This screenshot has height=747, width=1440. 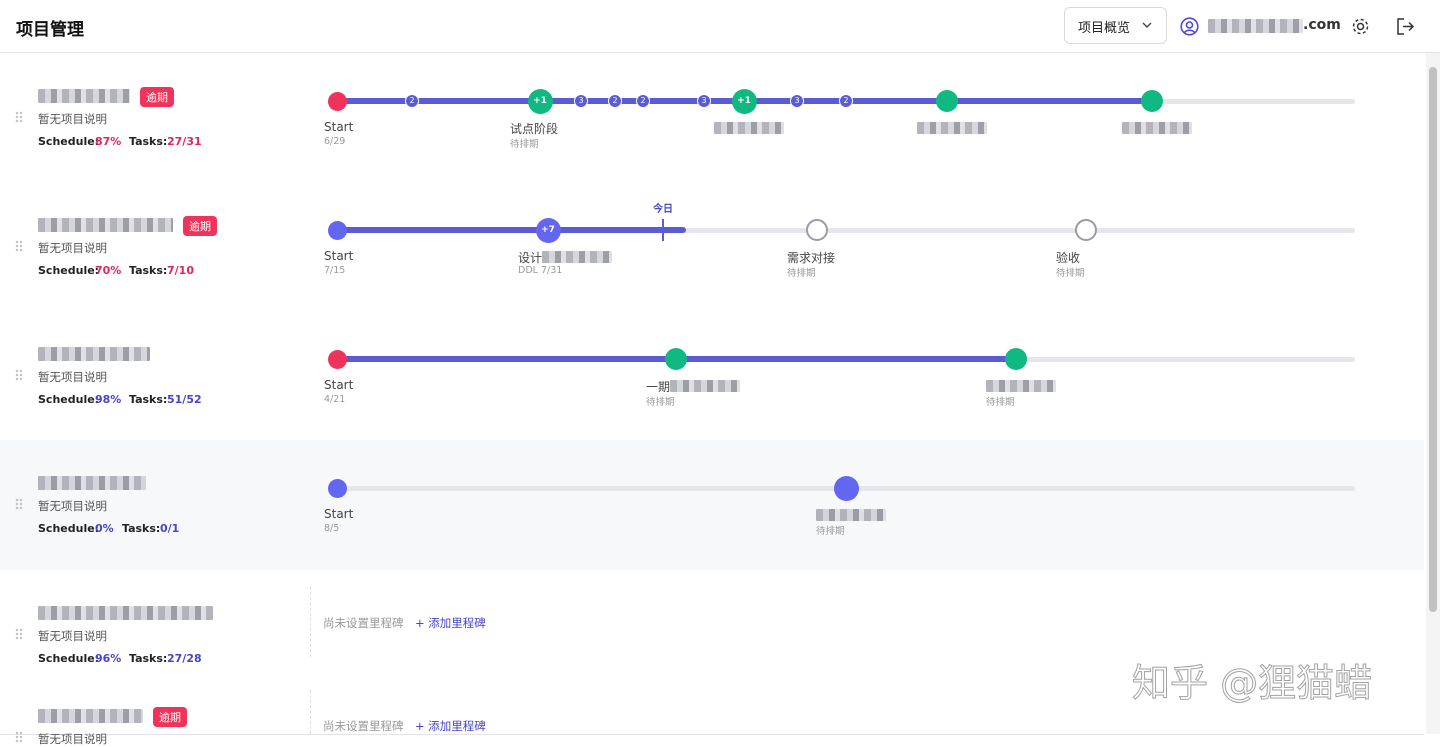 I want to click on settings-icon, so click(x=1360, y=26).